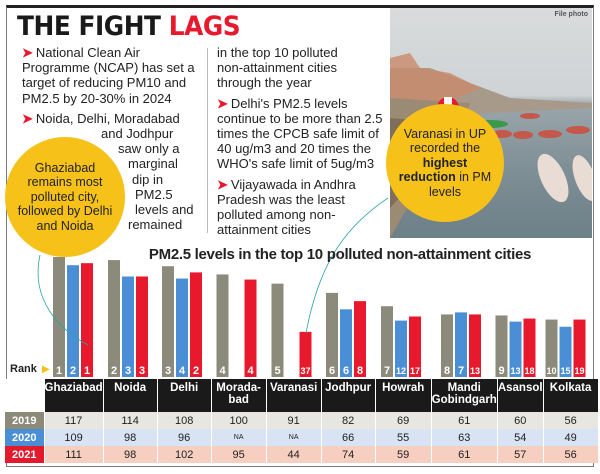 The image size is (600, 474). What do you see at coordinates (294, 395) in the screenshot?
I see `city-header: Varanasi` at bounding box center [294, 395].